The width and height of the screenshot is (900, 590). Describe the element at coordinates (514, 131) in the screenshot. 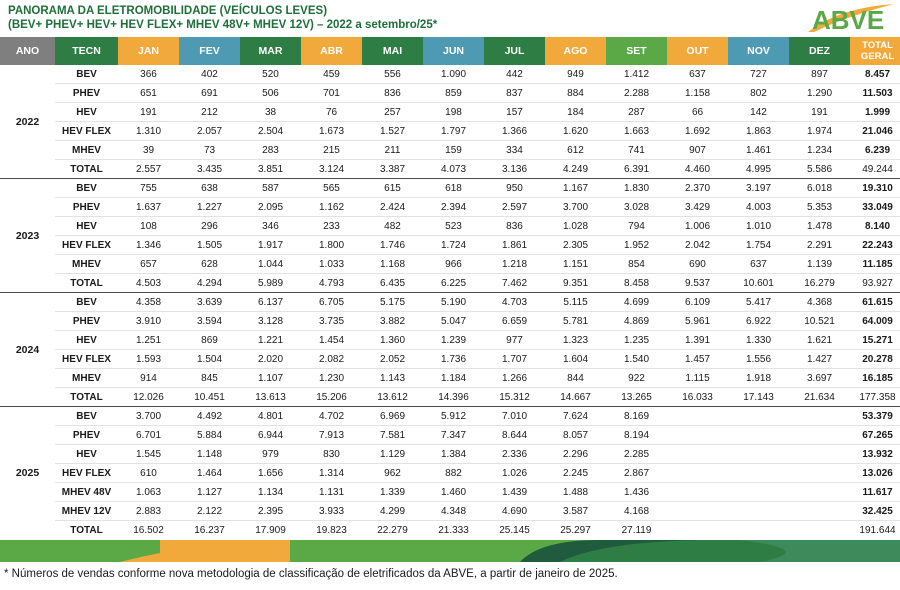

I see `month-value-cell: 1.366` at that location.